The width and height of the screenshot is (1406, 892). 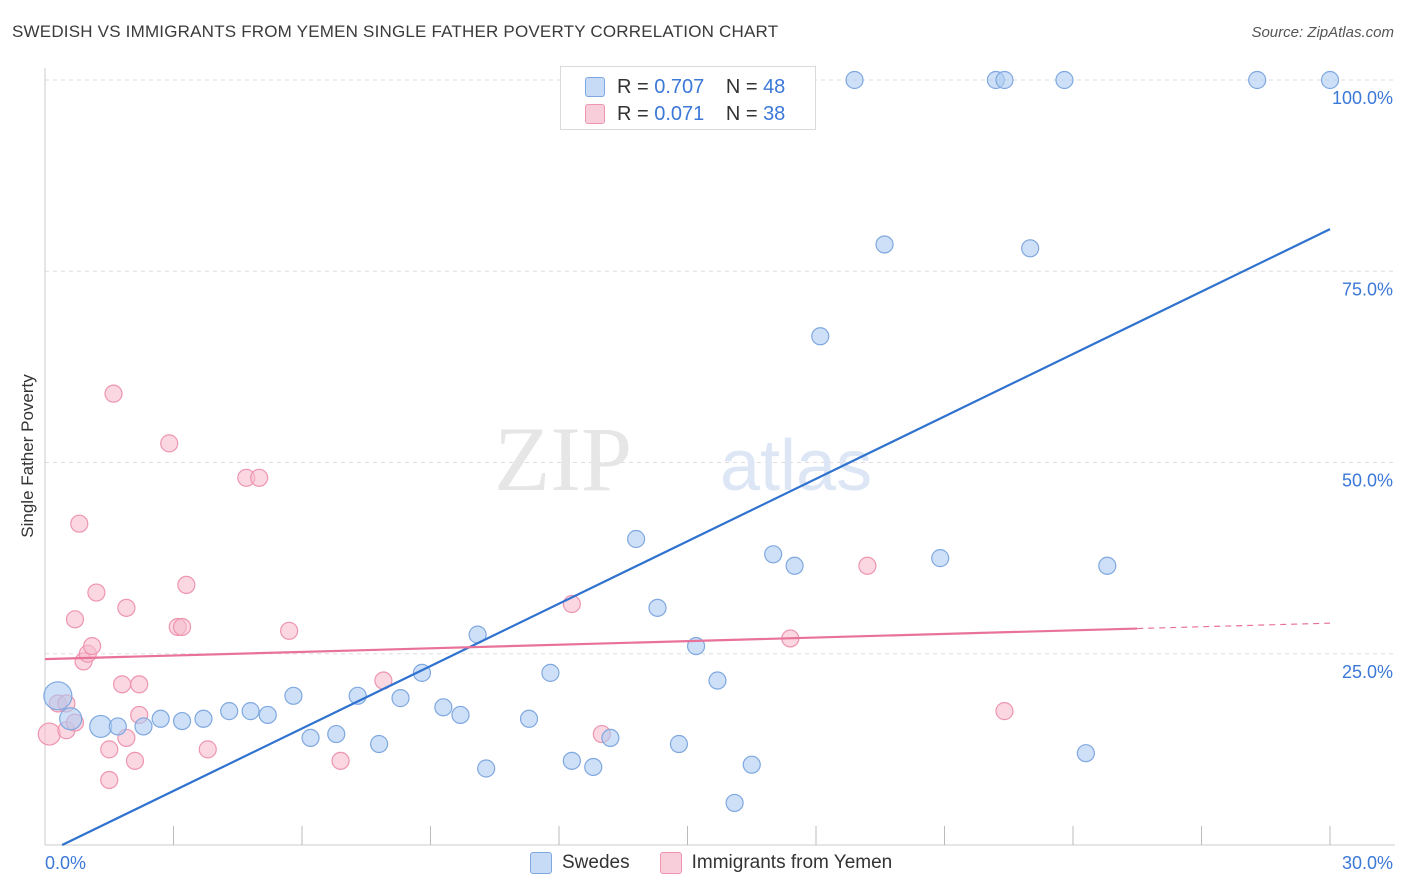 I want to click on legend-row-yemen: R = 0.071 N = 38, so click(x=685, y=114).